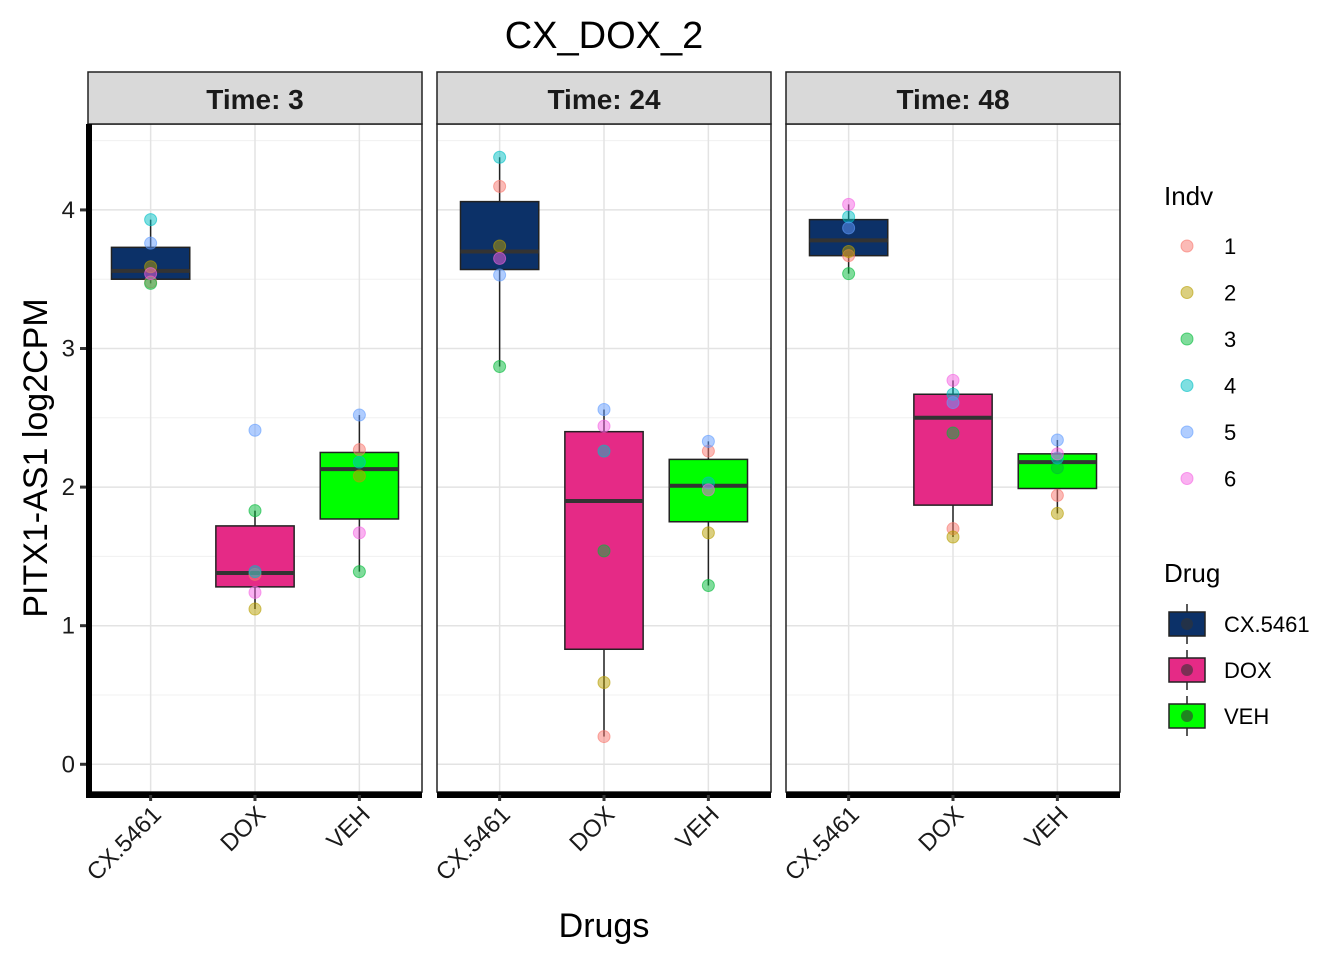 This screenshot has width=1344, height=960. I want to click on facet-strip-label: Time: 24, so click(604, 99).